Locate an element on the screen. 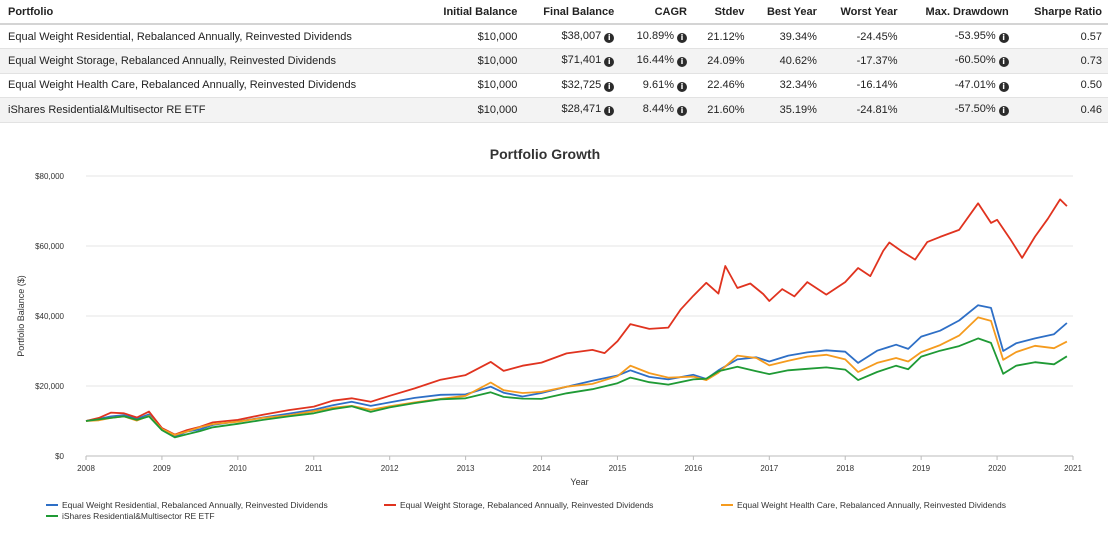  final-balance-cell: $28,471 i is located at coordinates (572, 110).